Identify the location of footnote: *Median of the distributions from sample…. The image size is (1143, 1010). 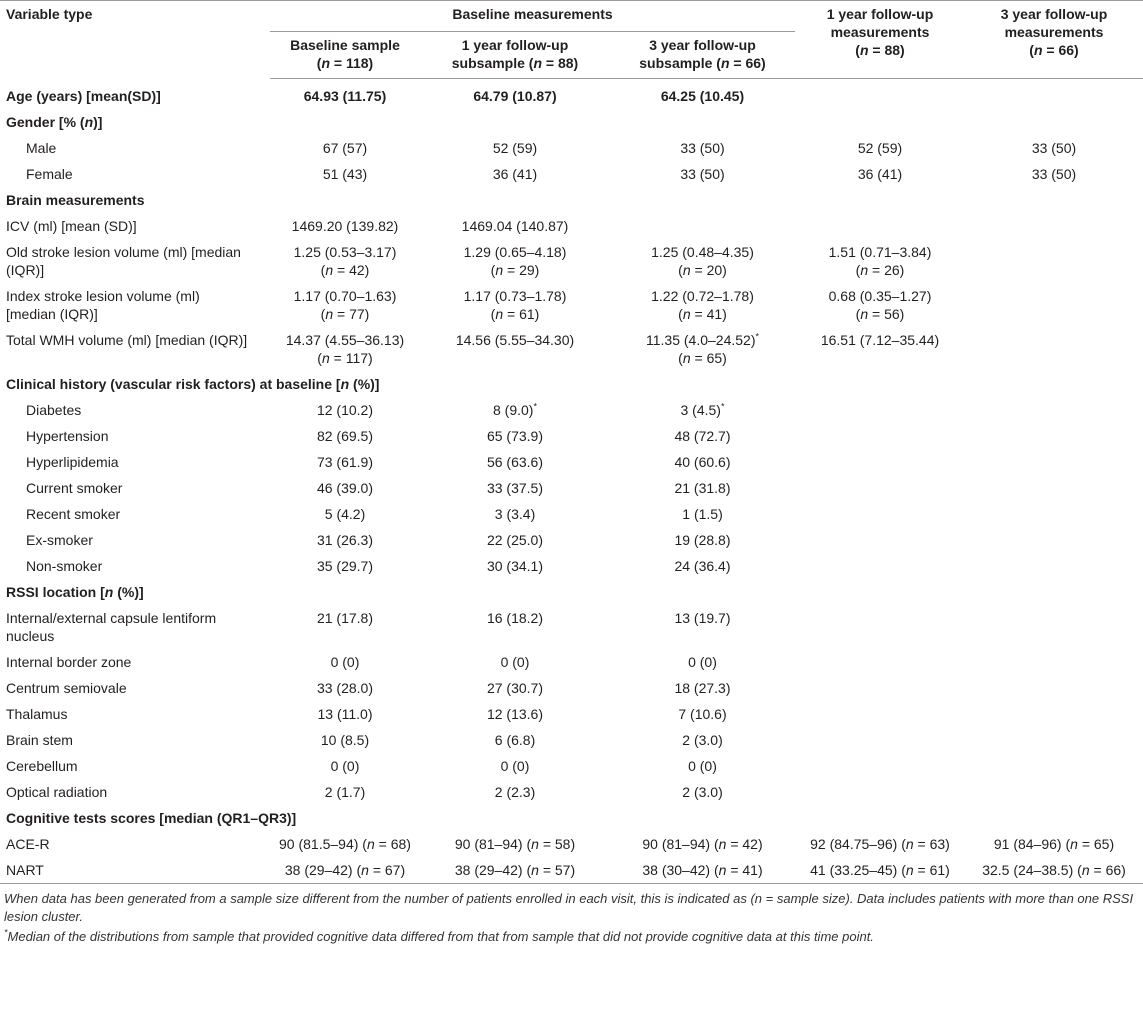
(439, 935).